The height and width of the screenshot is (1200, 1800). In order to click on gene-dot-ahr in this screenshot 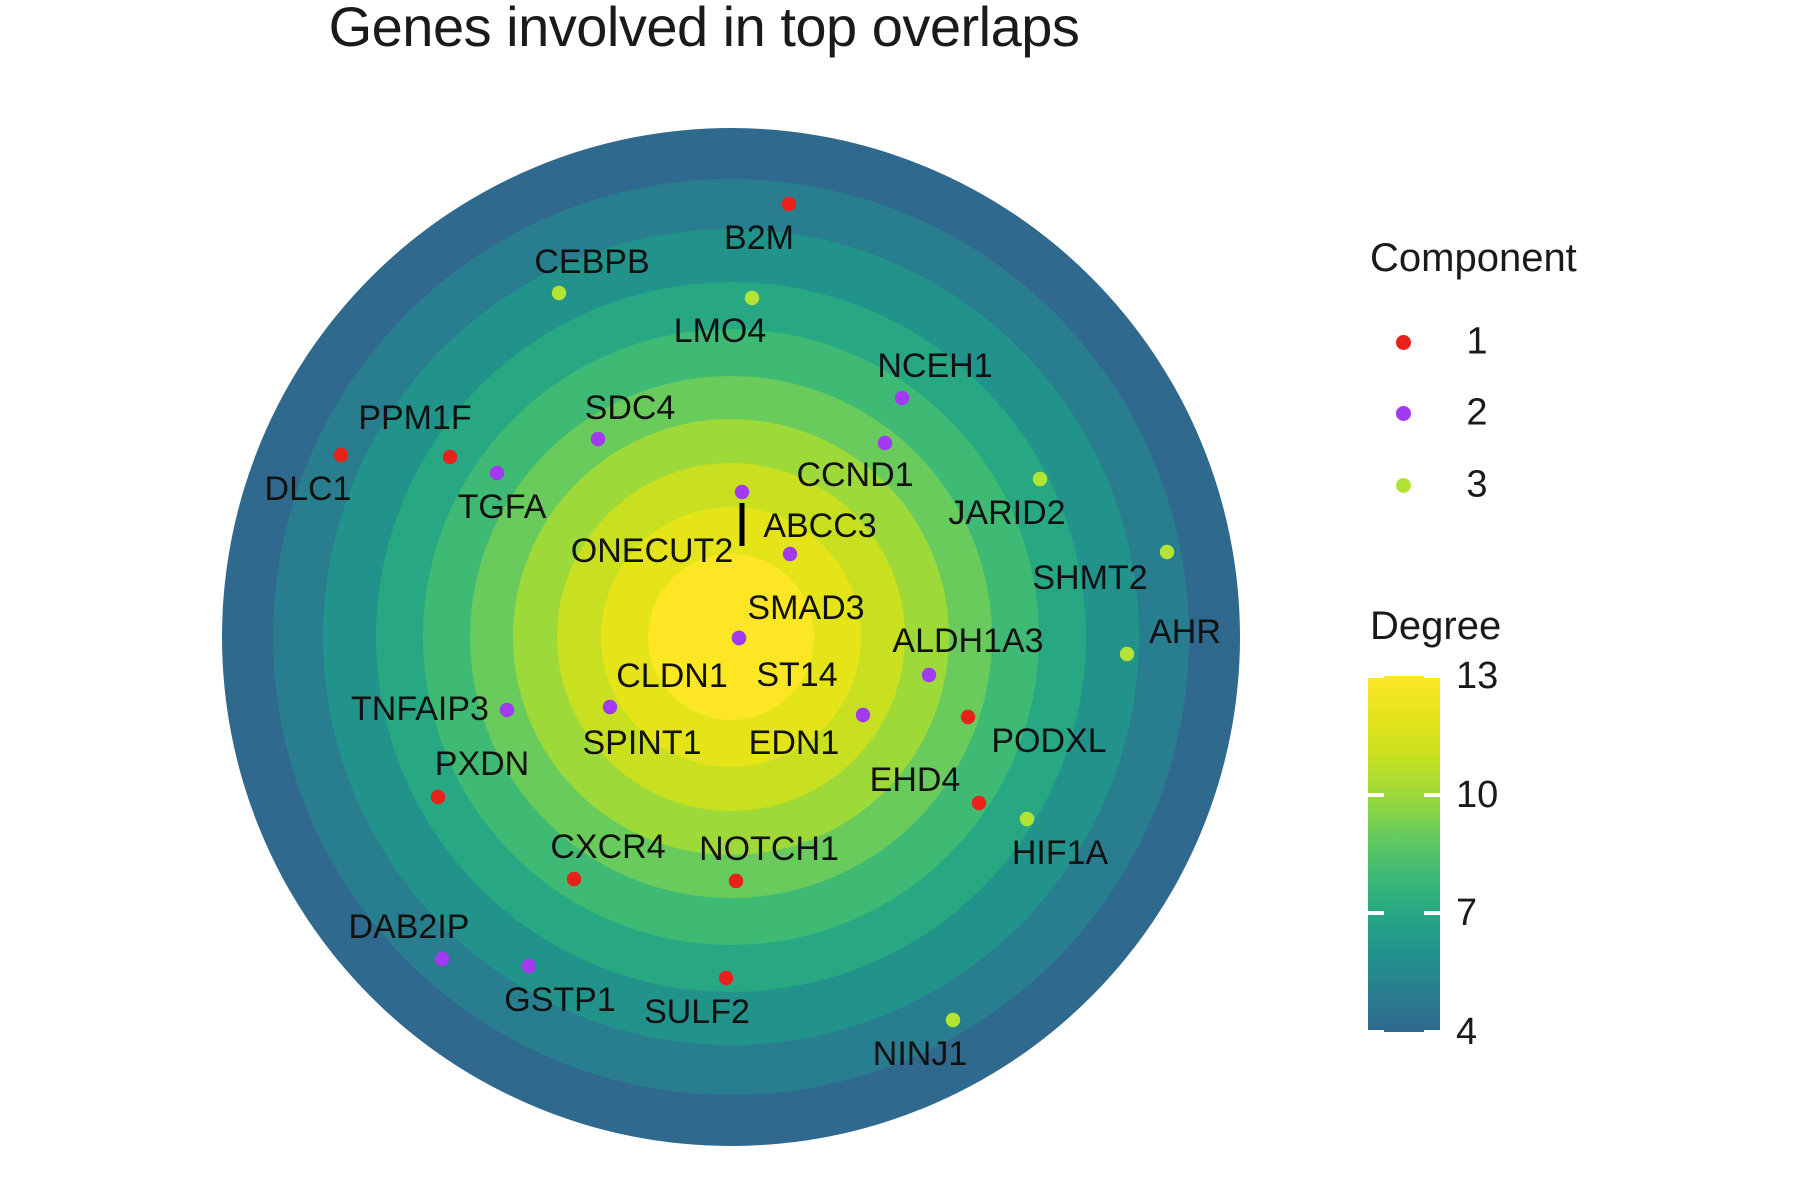, I will do `click(1127, 654)`.